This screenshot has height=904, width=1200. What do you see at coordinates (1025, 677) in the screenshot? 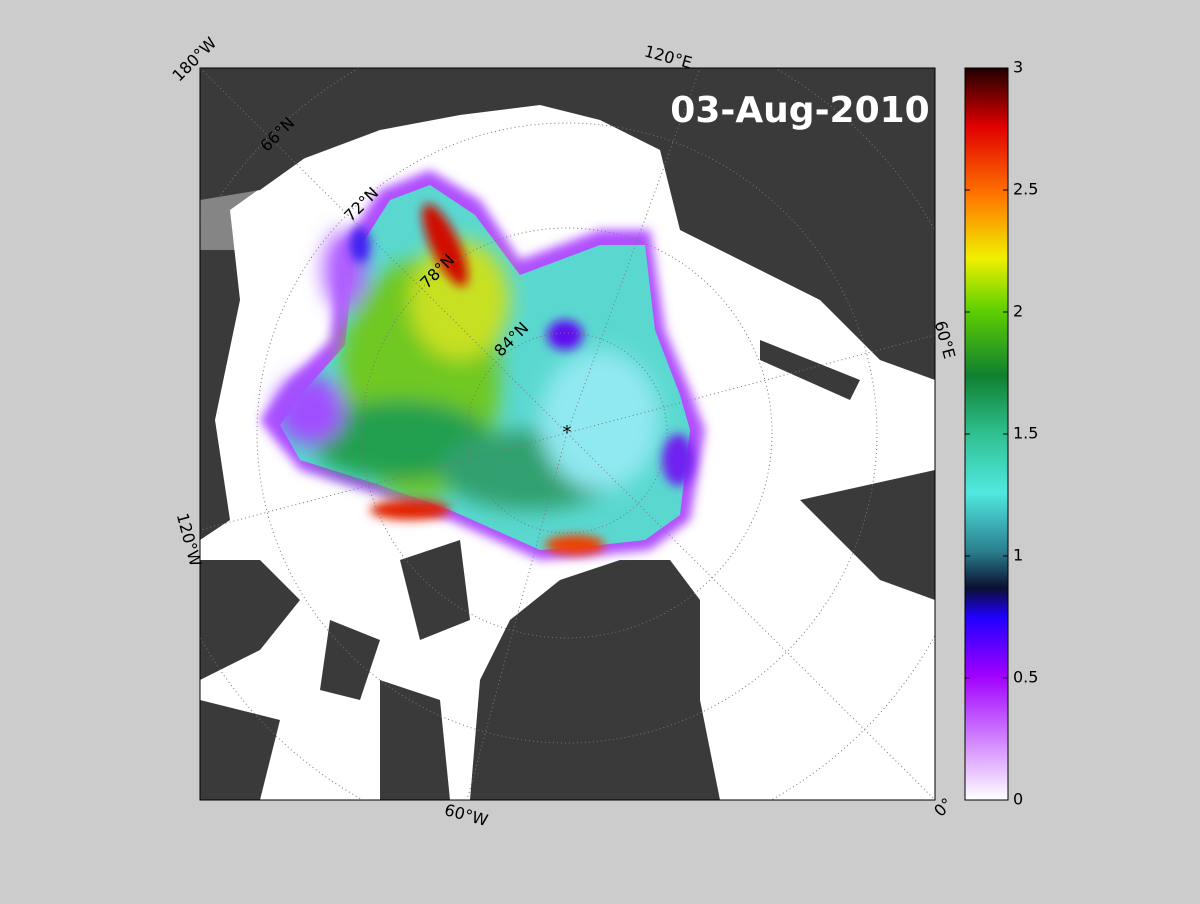
I see `colorbar-tick-label: 0.5` at bounding box center [1025, 677].